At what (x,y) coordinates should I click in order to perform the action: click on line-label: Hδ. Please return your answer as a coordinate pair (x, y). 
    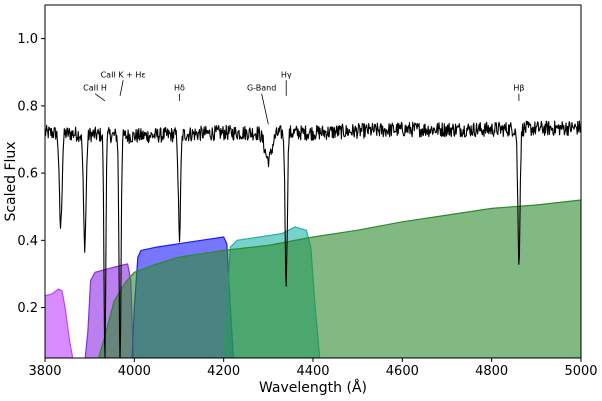
    Looking at the image, I should click on (179, 92).